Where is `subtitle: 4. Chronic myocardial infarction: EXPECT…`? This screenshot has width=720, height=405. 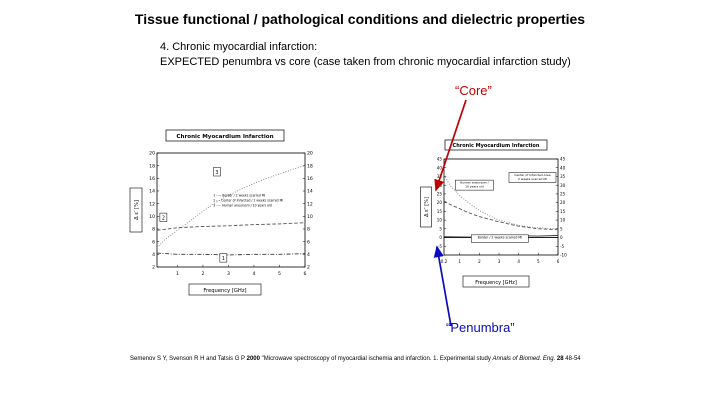 subtitle: 4. Chronic myocardial infarction: EXPECT… is located at coordinates (365, 55).